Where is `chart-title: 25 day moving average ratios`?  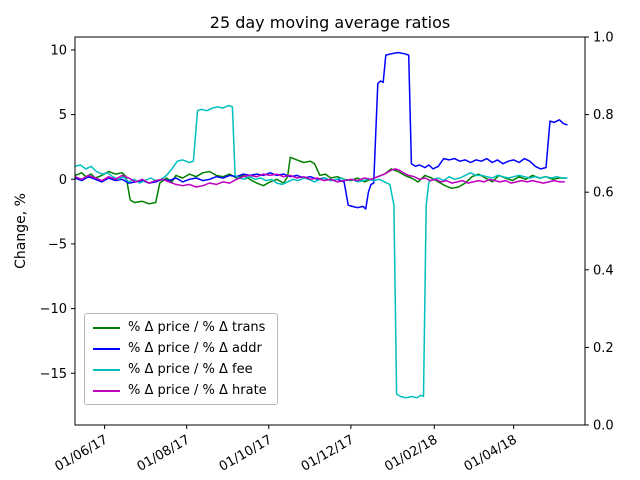 chart-title: 25 day moving average ratios is located at coordinates (330, 22).